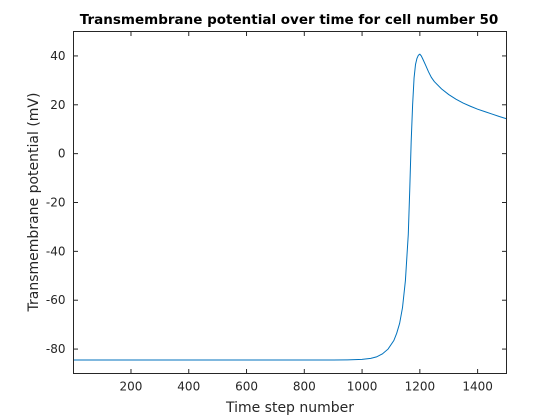  What do you see at coordinates (57, 105) in the screenshot?
I see `y-tick-label: 20` at bounding box center [57, 105].